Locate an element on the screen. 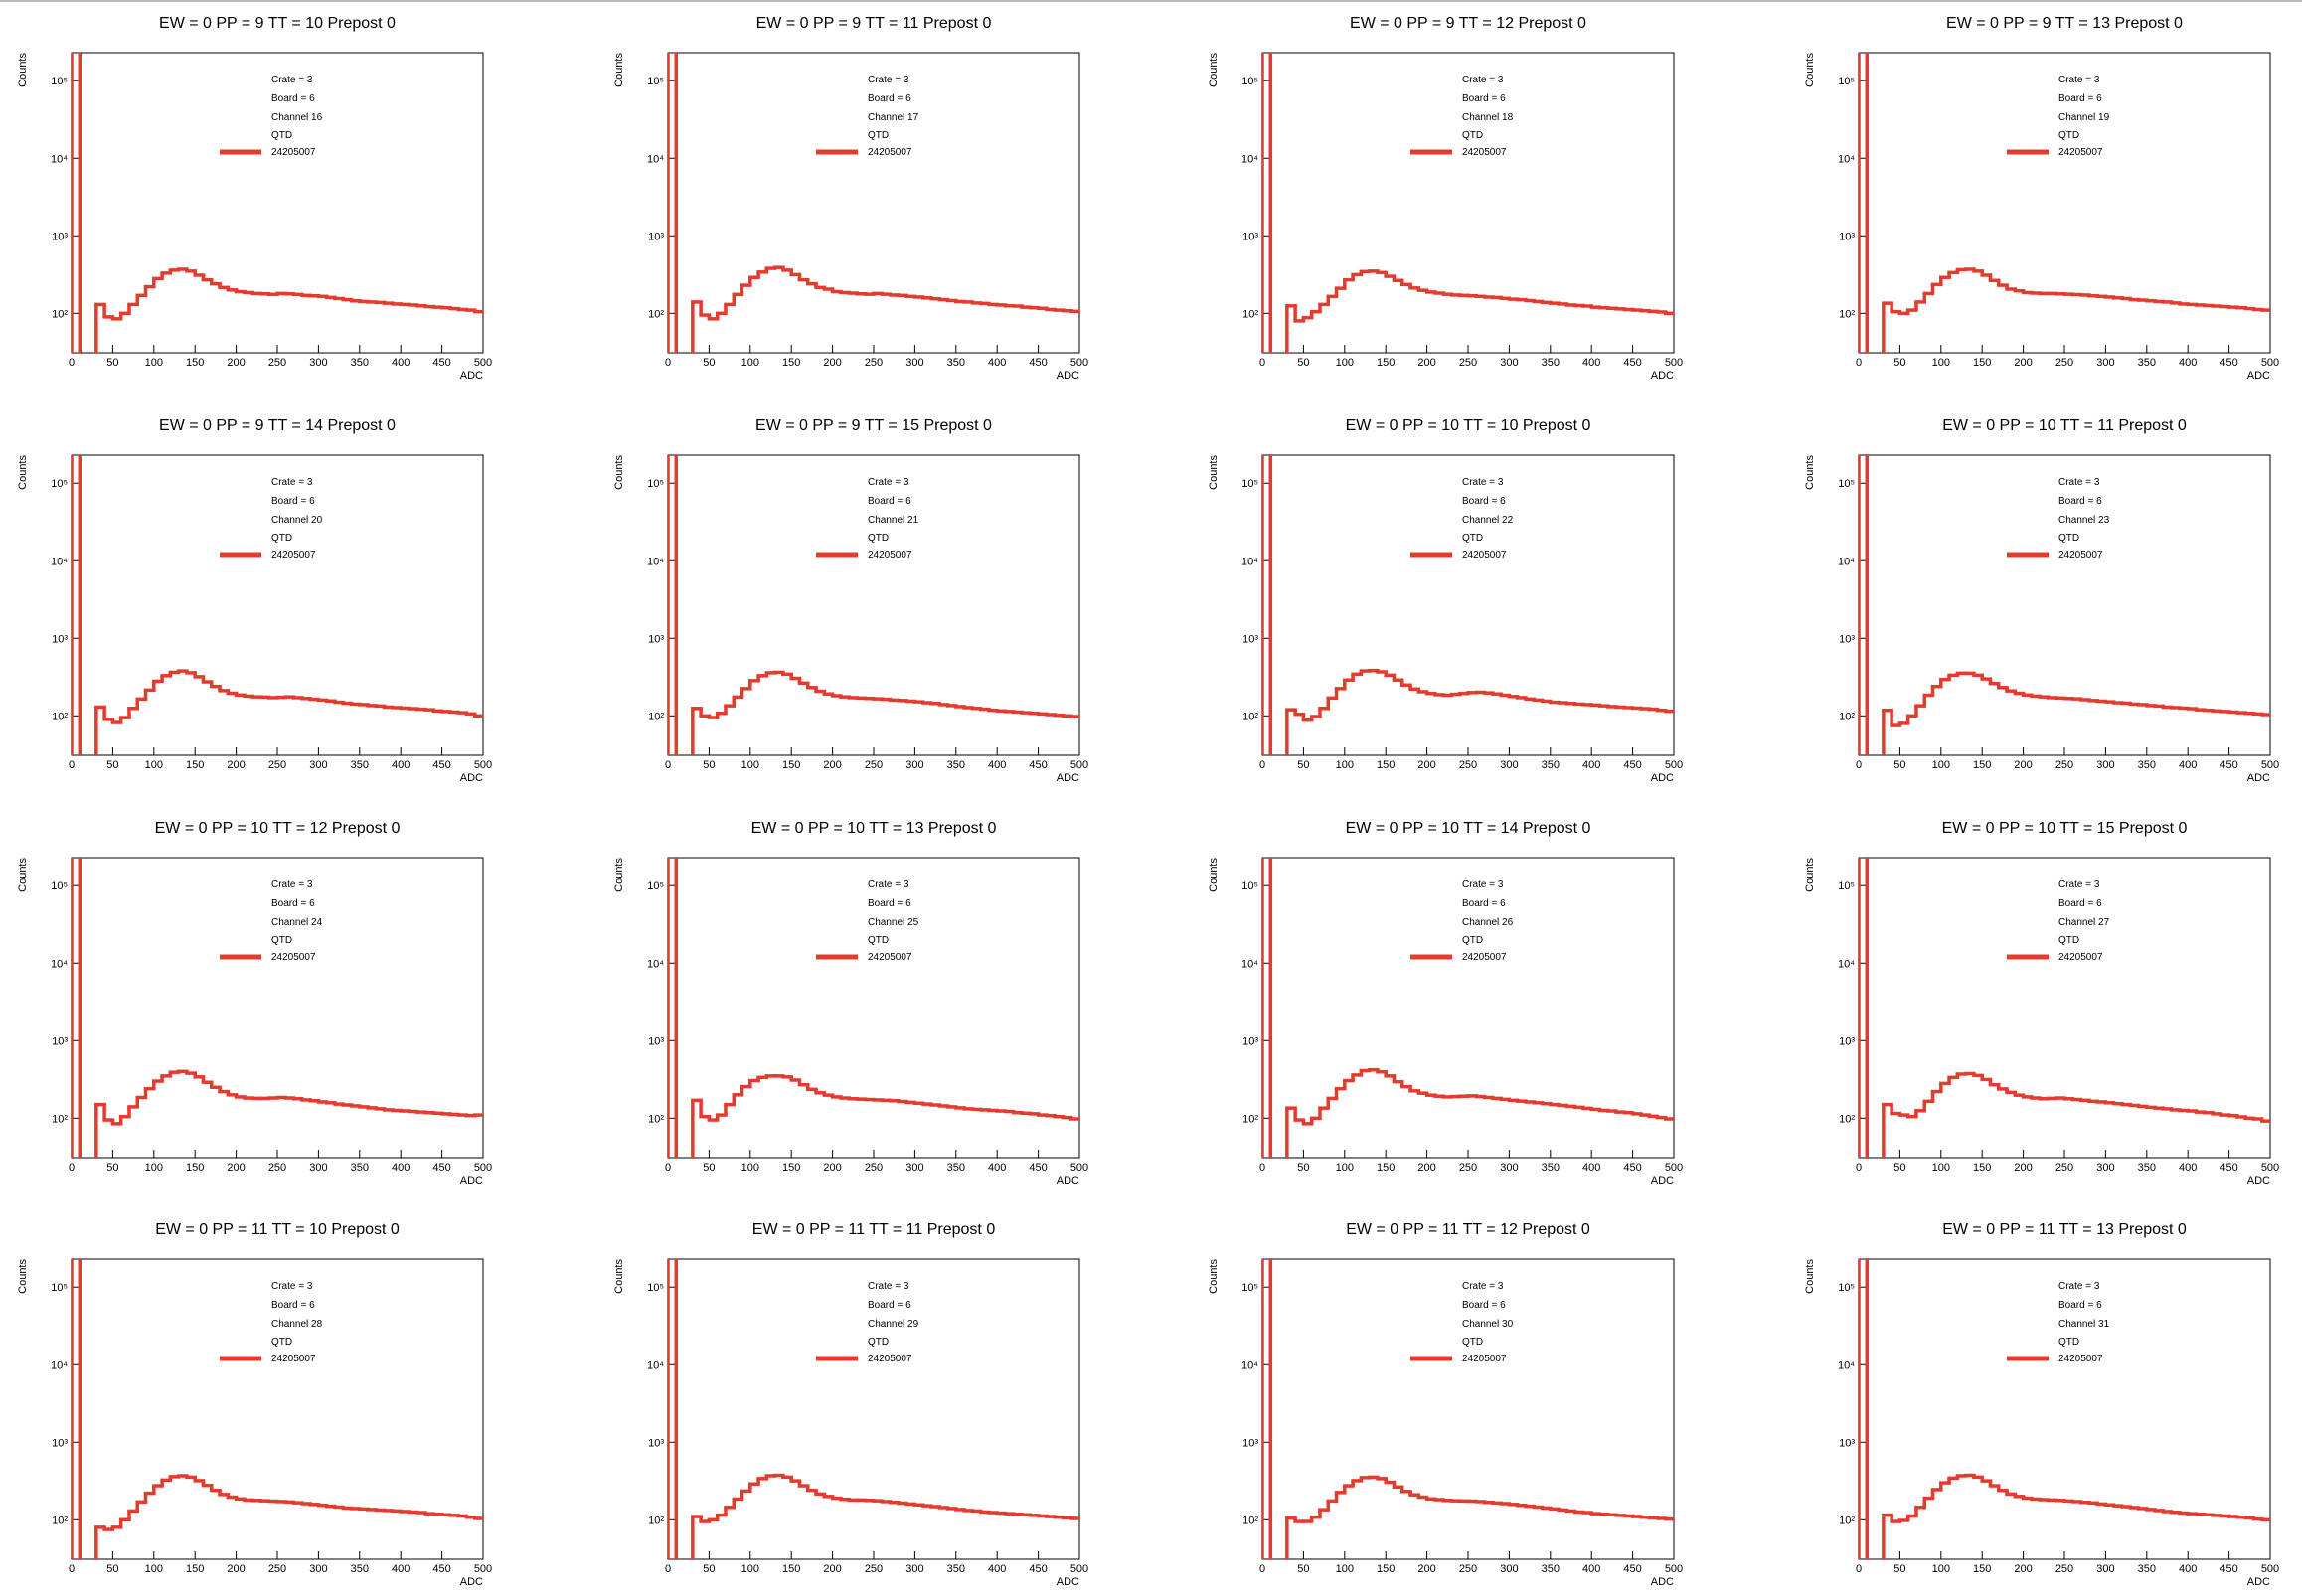 The image size is (2302, 1596). legend-text: Channel 30 is located at coordinates (1488, 1325).